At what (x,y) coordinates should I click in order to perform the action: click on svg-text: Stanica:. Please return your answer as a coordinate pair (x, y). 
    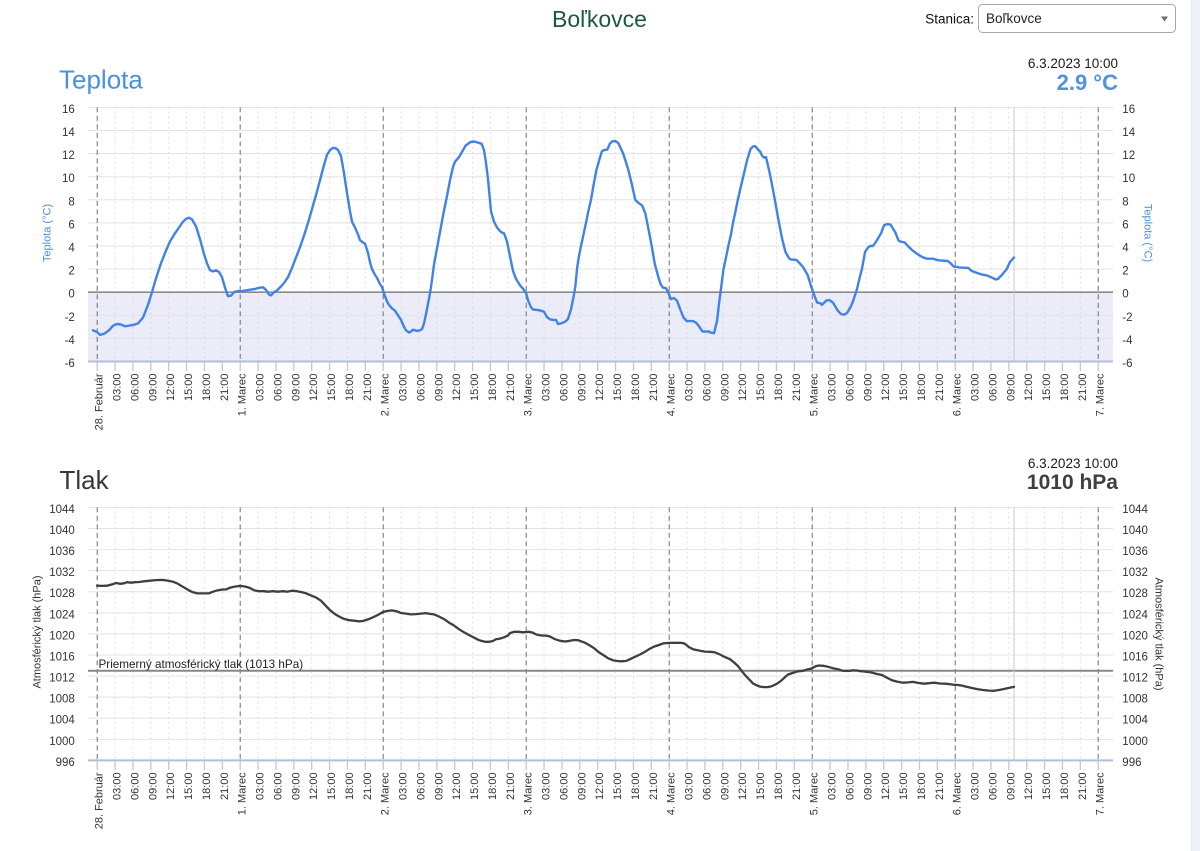
    Looking at the image, I should click on (949, 19).